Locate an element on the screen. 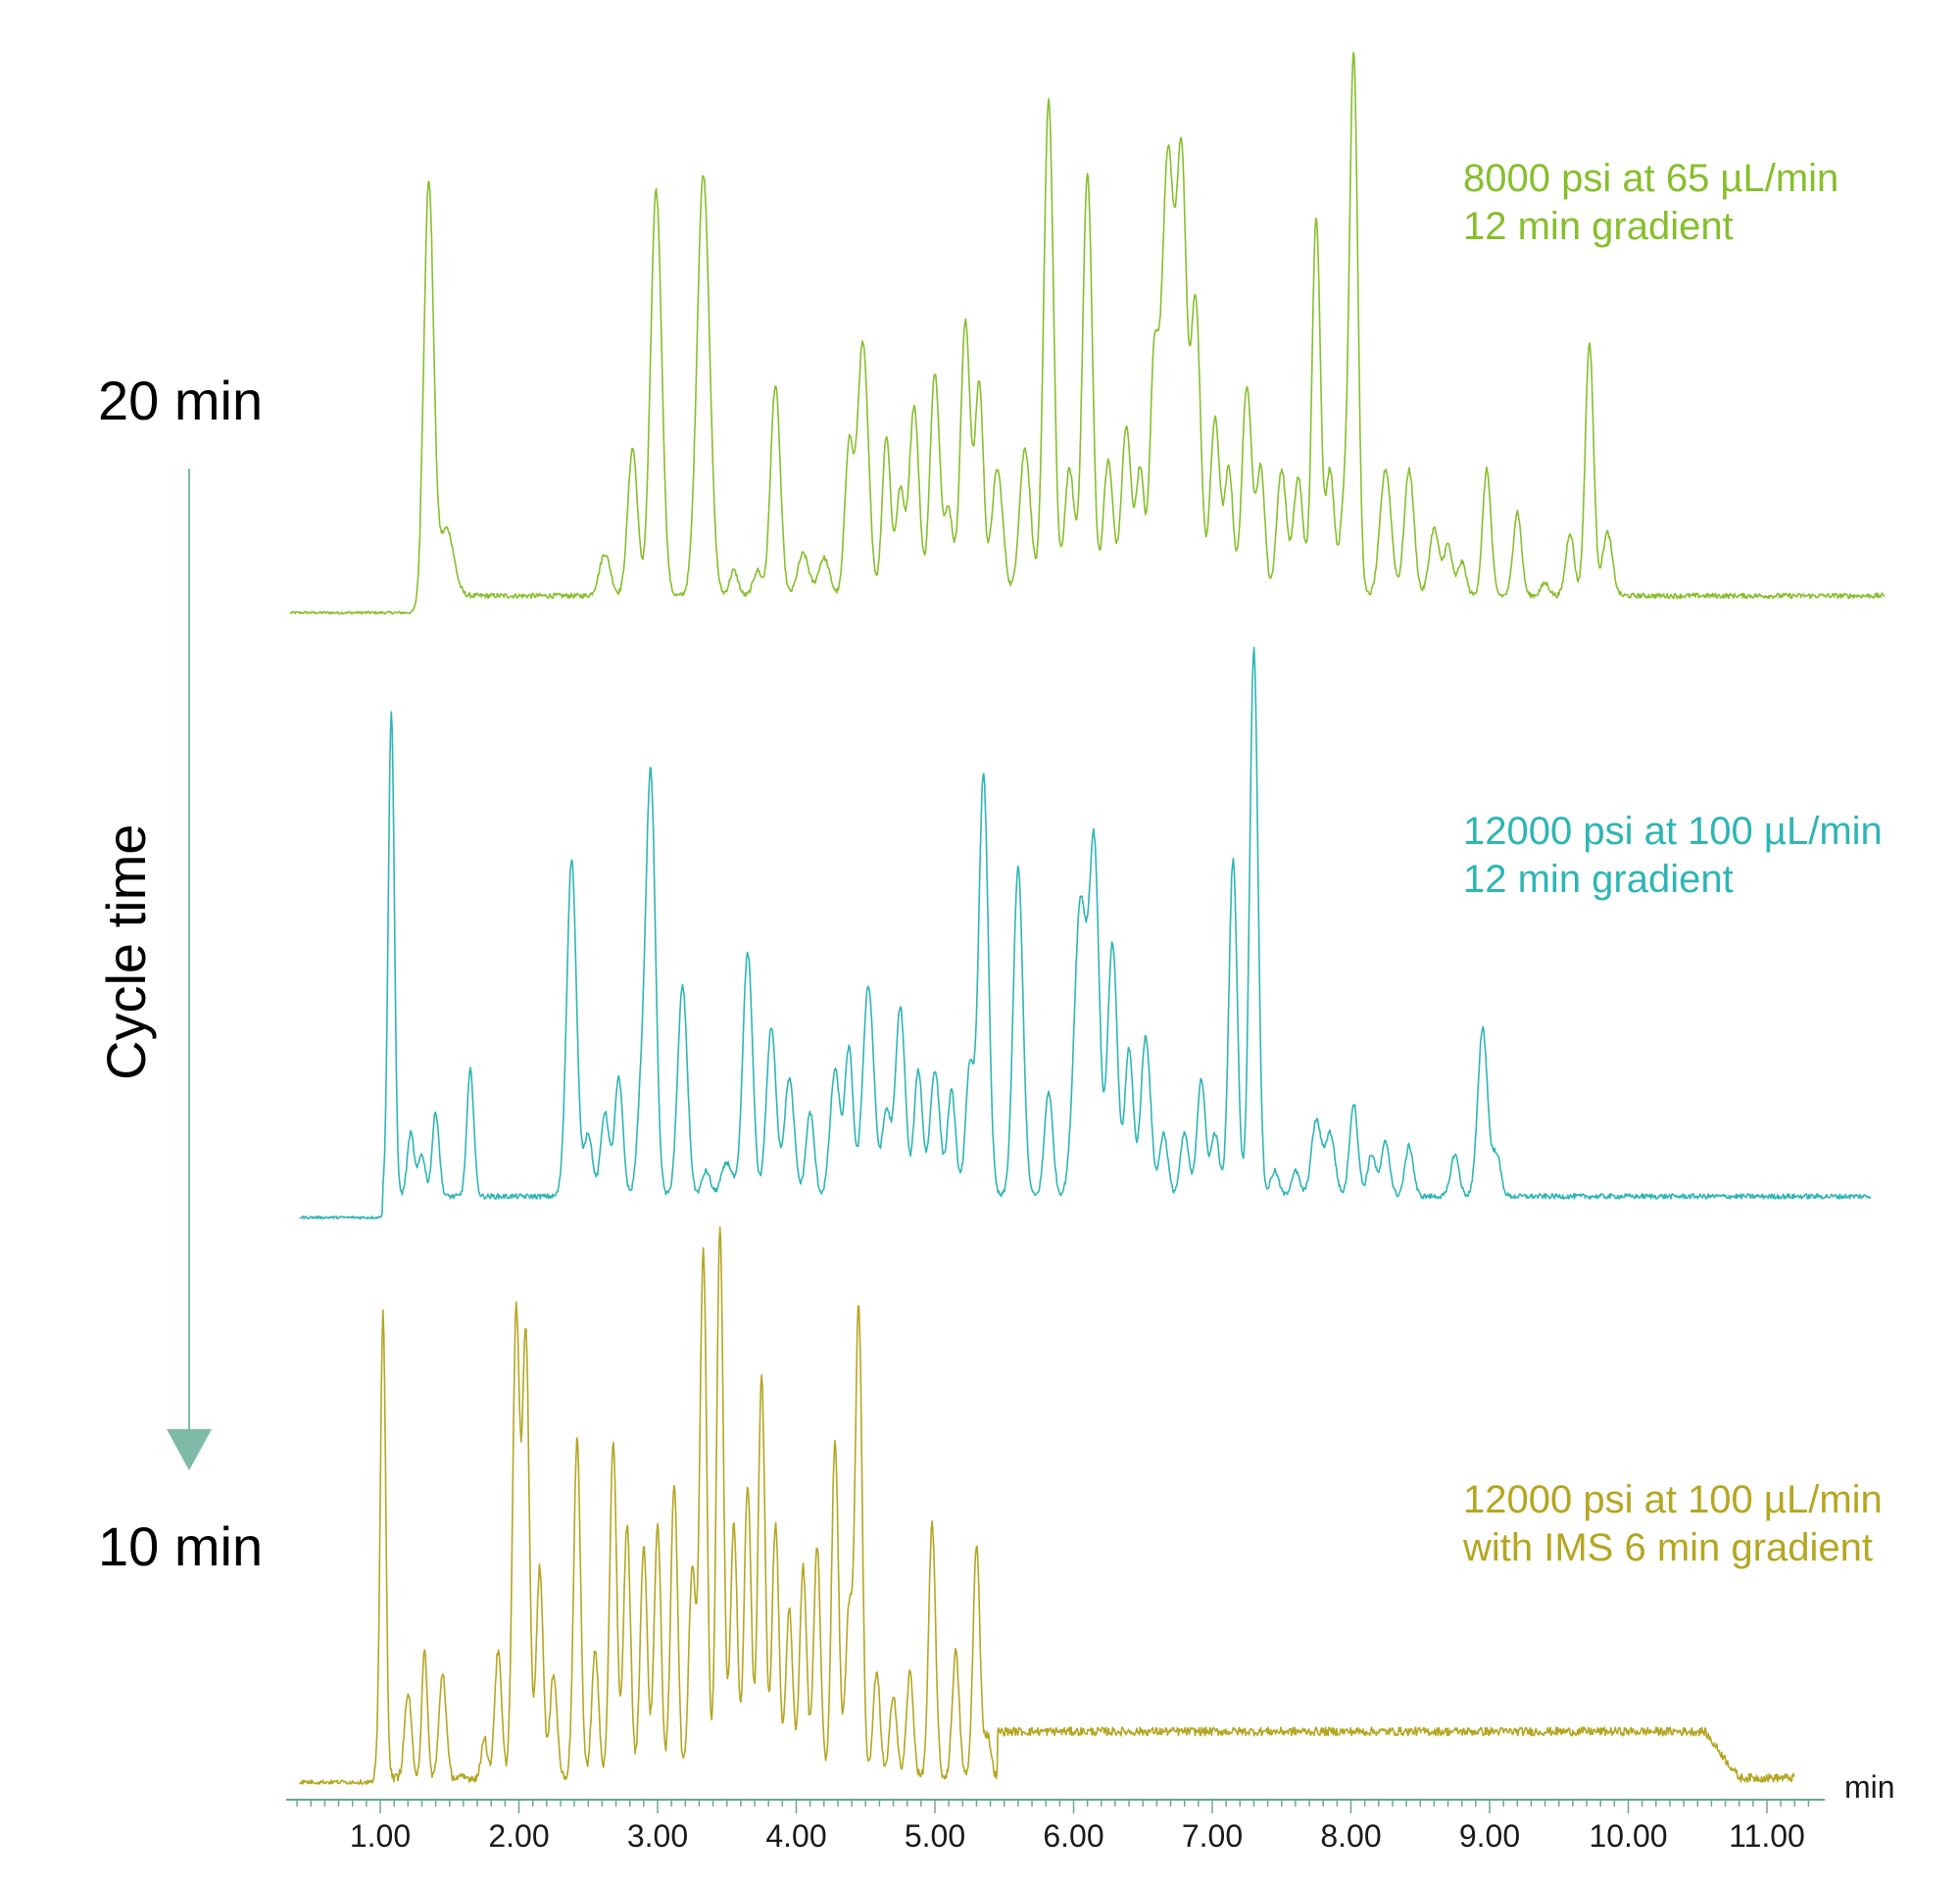  x-tick-label: 8.00 is located at coordinates (1350, 1836).